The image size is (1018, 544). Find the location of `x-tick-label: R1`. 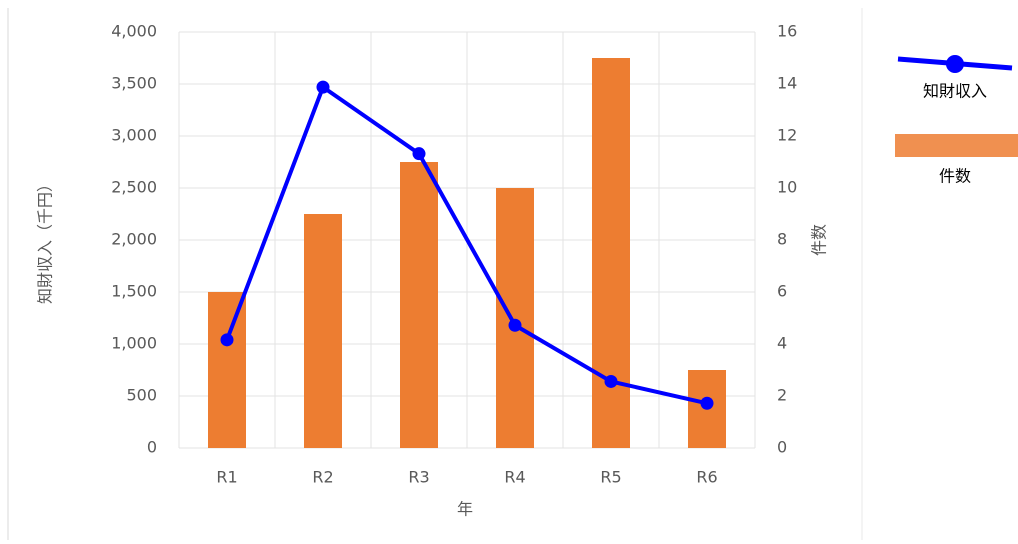

x-tick-label: R1 is located at coordinates (226, 477).